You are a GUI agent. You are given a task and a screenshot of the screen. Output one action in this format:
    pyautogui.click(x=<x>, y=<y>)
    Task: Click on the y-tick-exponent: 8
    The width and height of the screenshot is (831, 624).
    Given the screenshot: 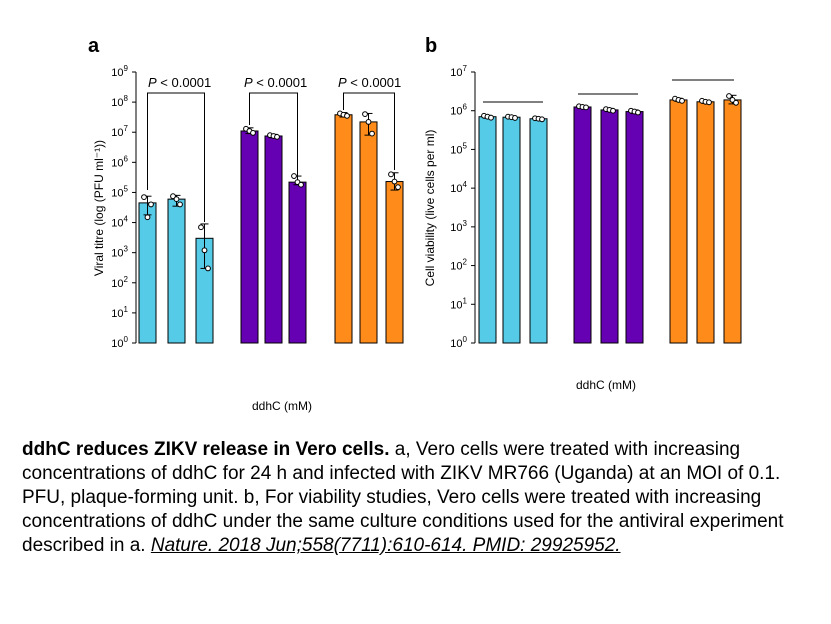 What is the action you would take?
    pyautogui.click(x=126, y=98)
    